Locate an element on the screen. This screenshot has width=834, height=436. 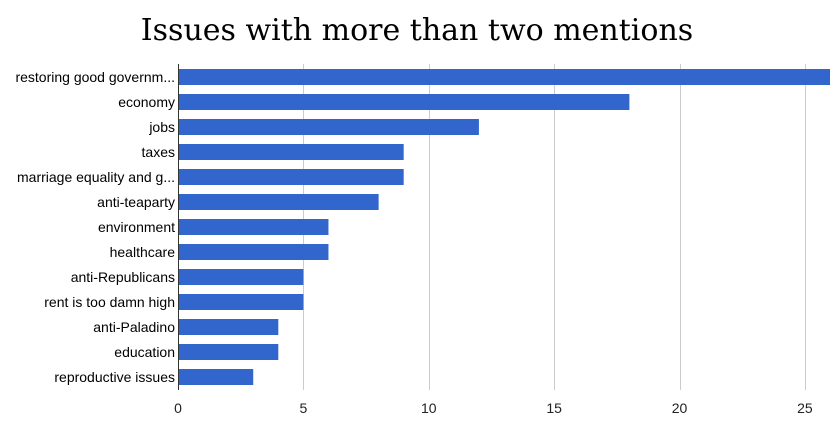
x-tick-label: 15 is located at coordinates (554, 408).